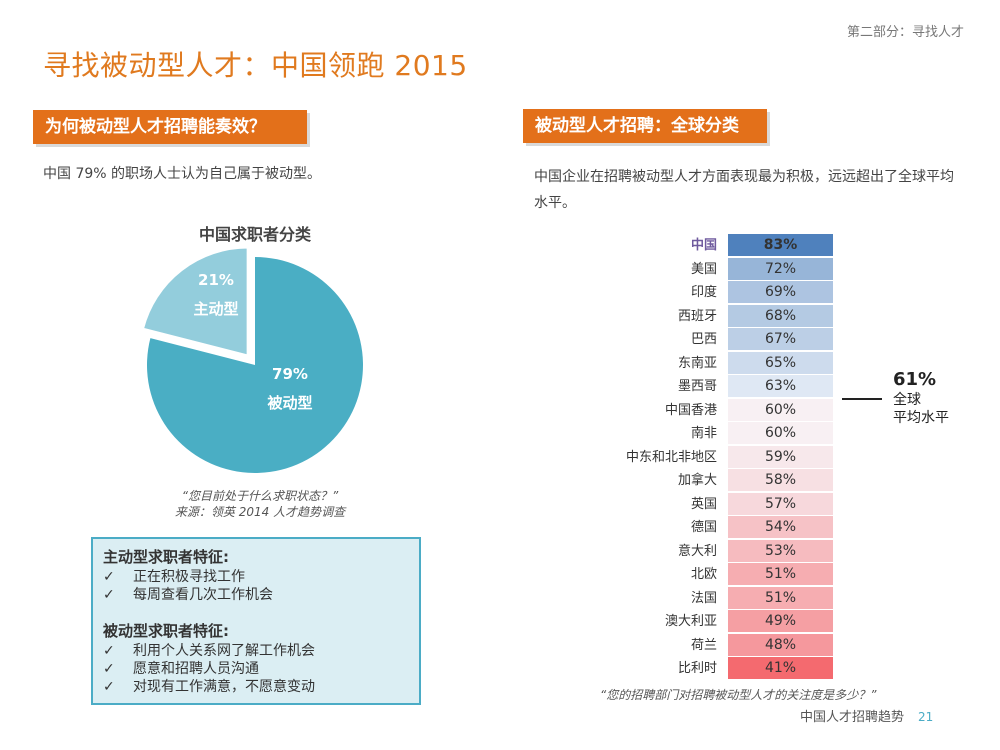 The height and width of the screenshot is (750, 1000). I want to click on global-average-label-line1: 全球, so click(907, 400).